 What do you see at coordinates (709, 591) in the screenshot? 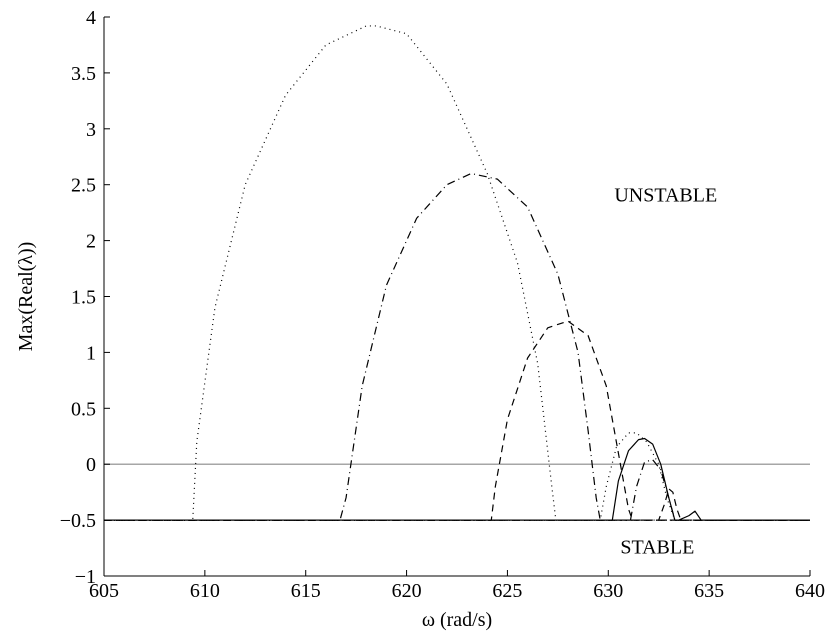
I see `x-tick-label: 635` at bounding box center [709, 591].